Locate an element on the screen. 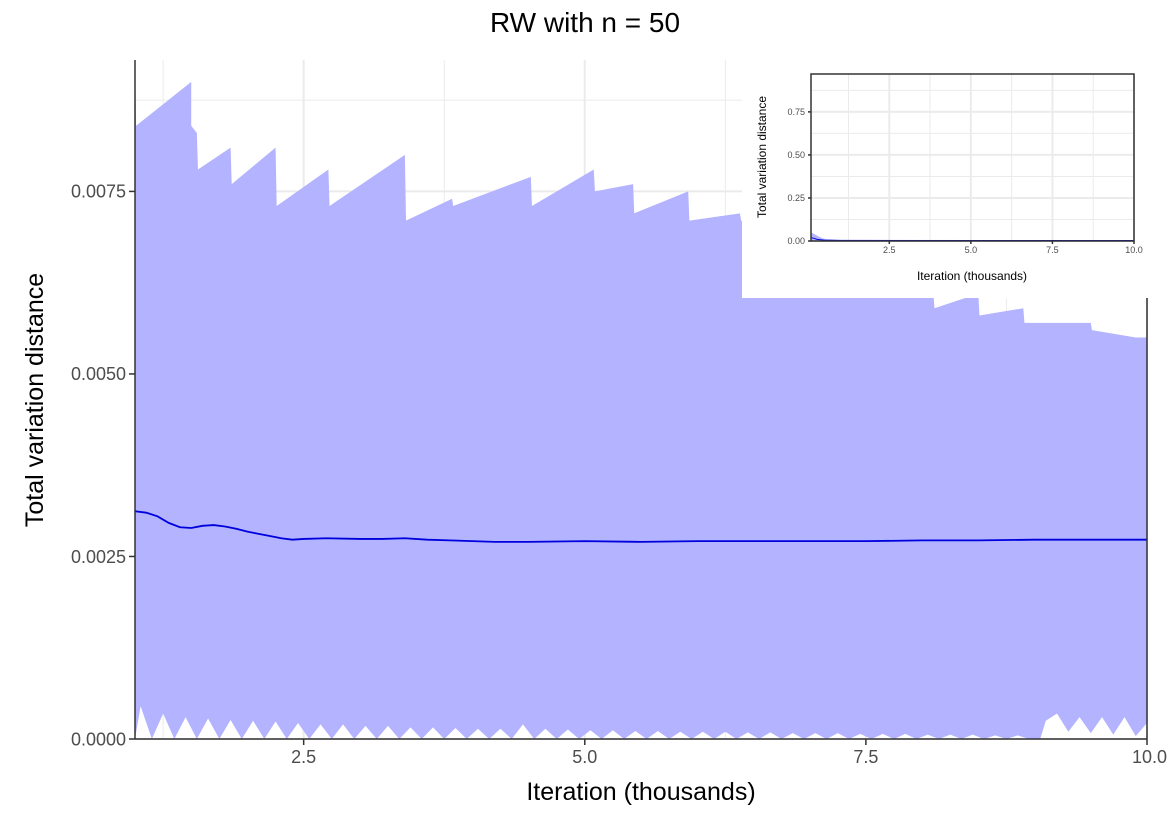 This screenshot has height=827, width=1168. y-tick-label: 0.0025 is located at coordinates (98, 557).